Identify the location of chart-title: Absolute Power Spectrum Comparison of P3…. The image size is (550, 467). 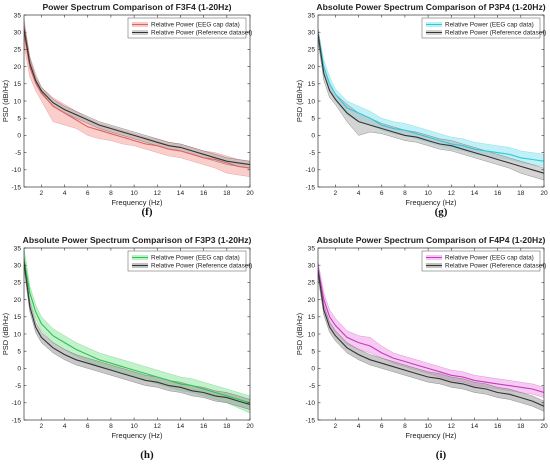
(430, 7).